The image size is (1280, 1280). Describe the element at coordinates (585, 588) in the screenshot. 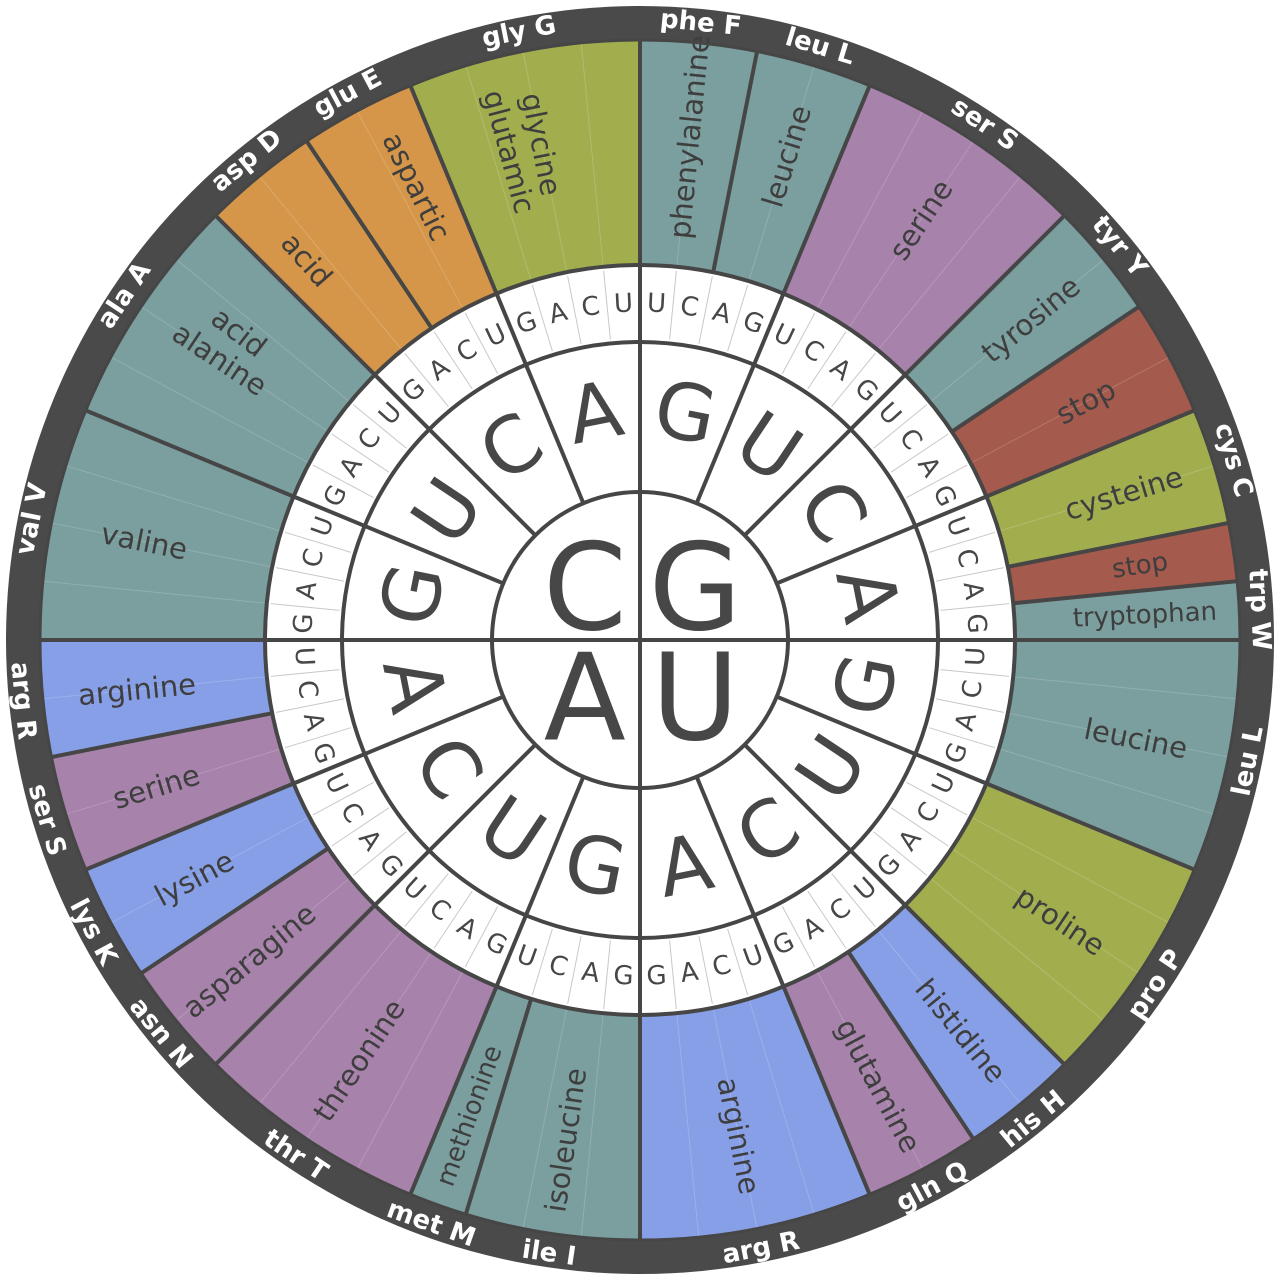

I see `first-base-letter: C` at that location.